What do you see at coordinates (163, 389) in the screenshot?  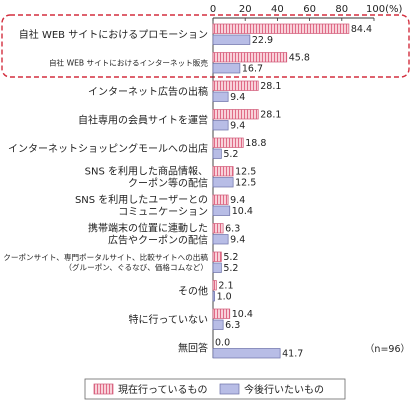 I see `legend-label: 現在行っているもの` at bounding box center [163, 389].